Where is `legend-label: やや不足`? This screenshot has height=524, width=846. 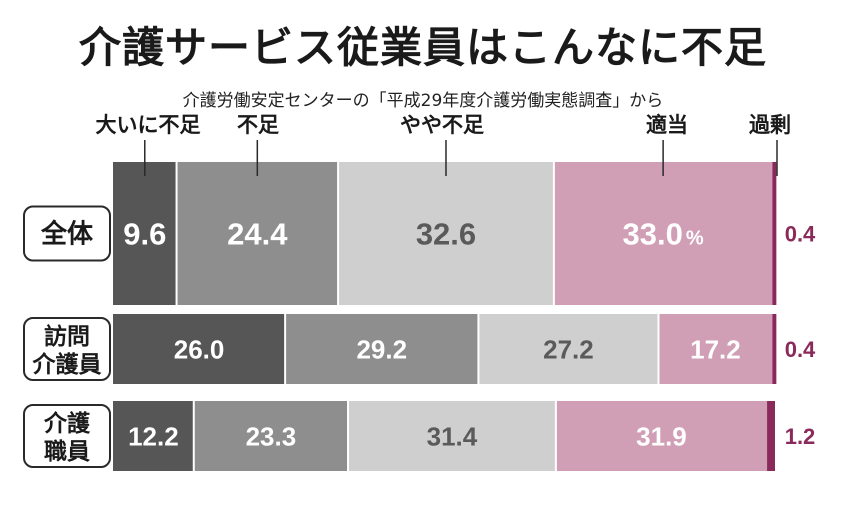
legend-label: やや不足 is located at coordinates (442, 125).